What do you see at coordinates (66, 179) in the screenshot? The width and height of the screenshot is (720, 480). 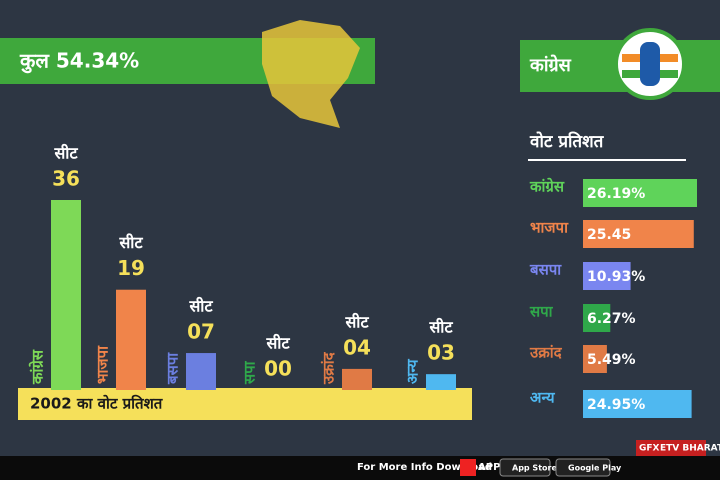 I see `value-label: 36` at bounding box center [66, 179].